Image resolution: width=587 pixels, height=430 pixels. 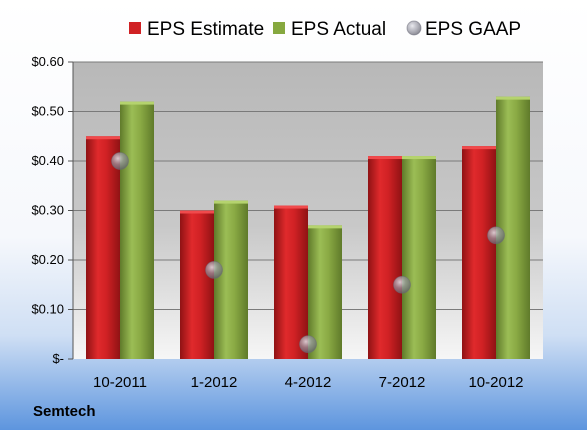 What do you see at coordinates (47, 309) in the screenshot?
I see `y-tick-label: $0.10` at bounding box center [47, 309].